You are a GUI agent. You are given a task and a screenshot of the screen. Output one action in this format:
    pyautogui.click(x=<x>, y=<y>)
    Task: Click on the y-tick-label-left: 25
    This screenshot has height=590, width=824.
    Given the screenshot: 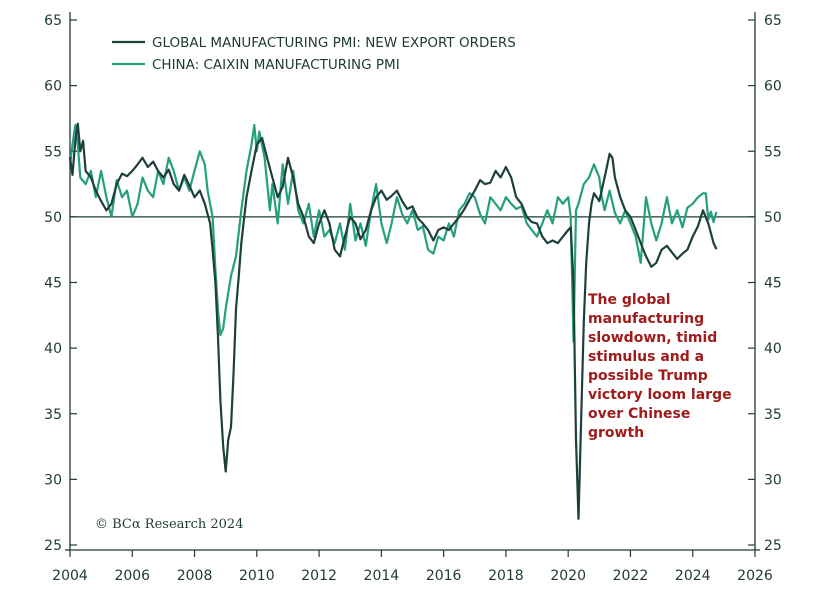 What is the action you would take?
    pyautogui.click(x=53, y=546)
    